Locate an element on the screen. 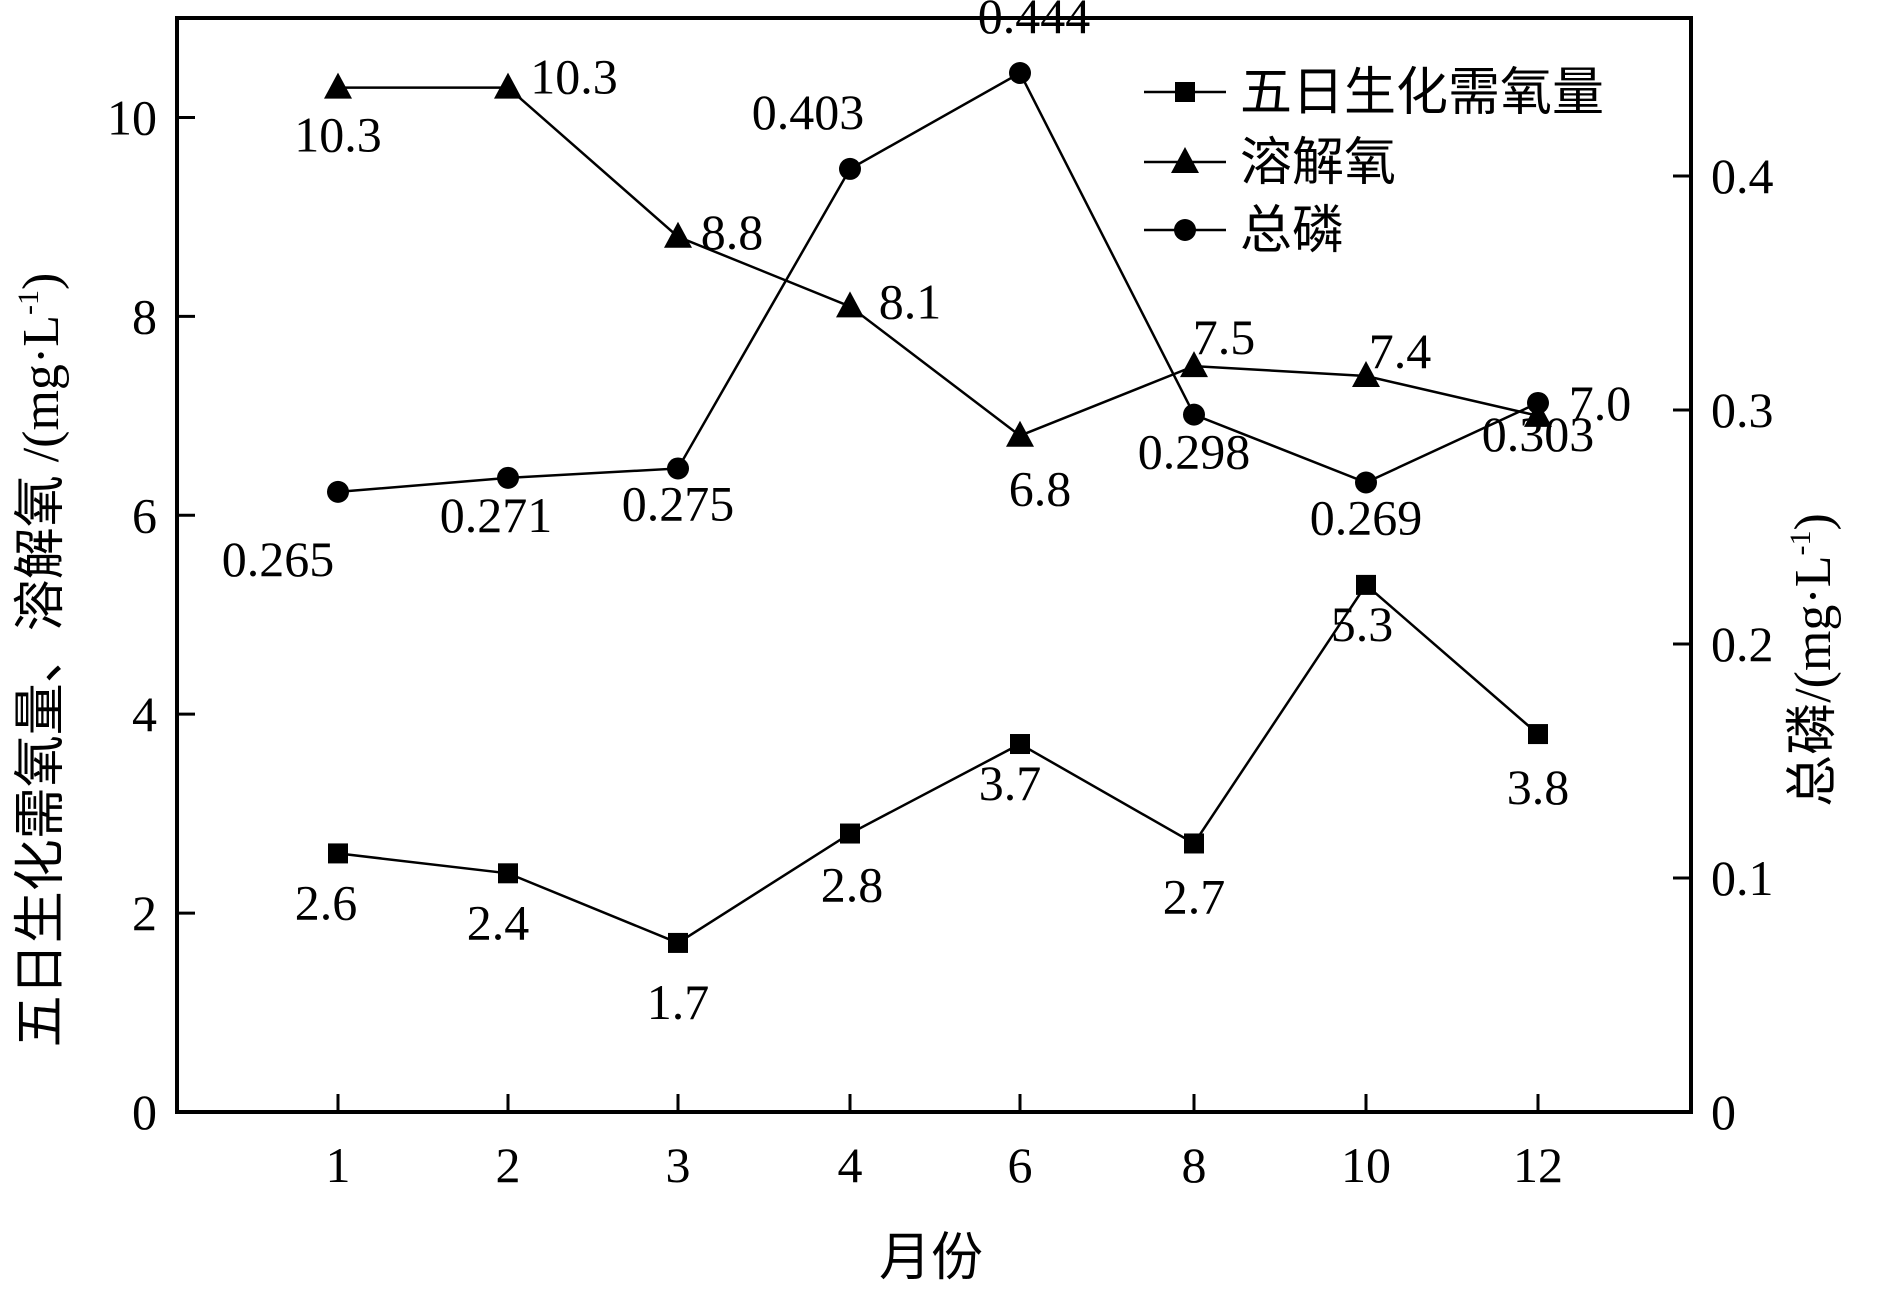  x-tick-label: 6 is located at coordinates (1020, 1165).